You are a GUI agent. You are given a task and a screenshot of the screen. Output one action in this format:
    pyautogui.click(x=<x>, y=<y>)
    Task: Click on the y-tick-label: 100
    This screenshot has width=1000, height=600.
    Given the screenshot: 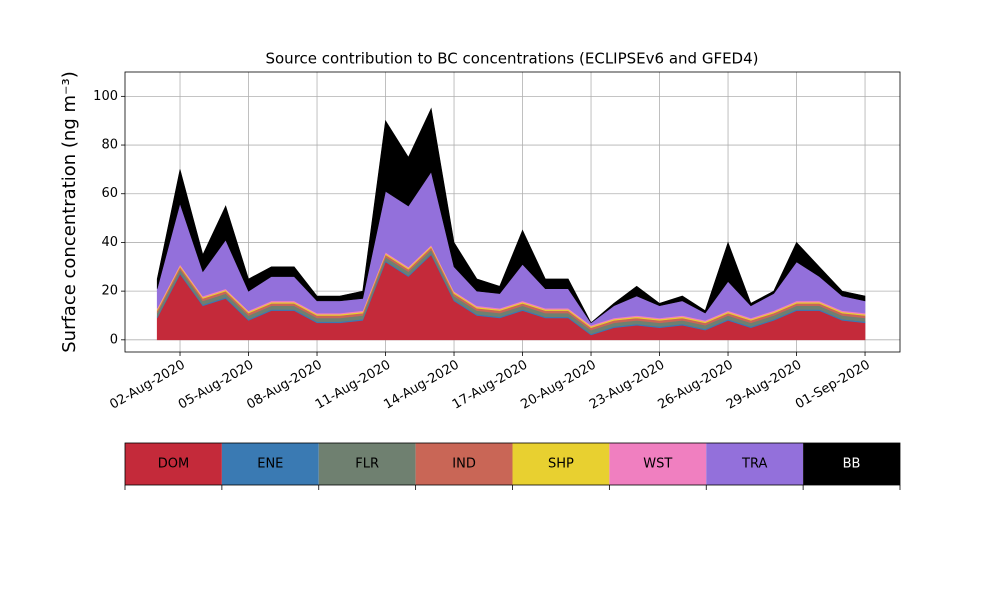 What is the action you would take?
    pyautogui.click(x=105, y=96)
    